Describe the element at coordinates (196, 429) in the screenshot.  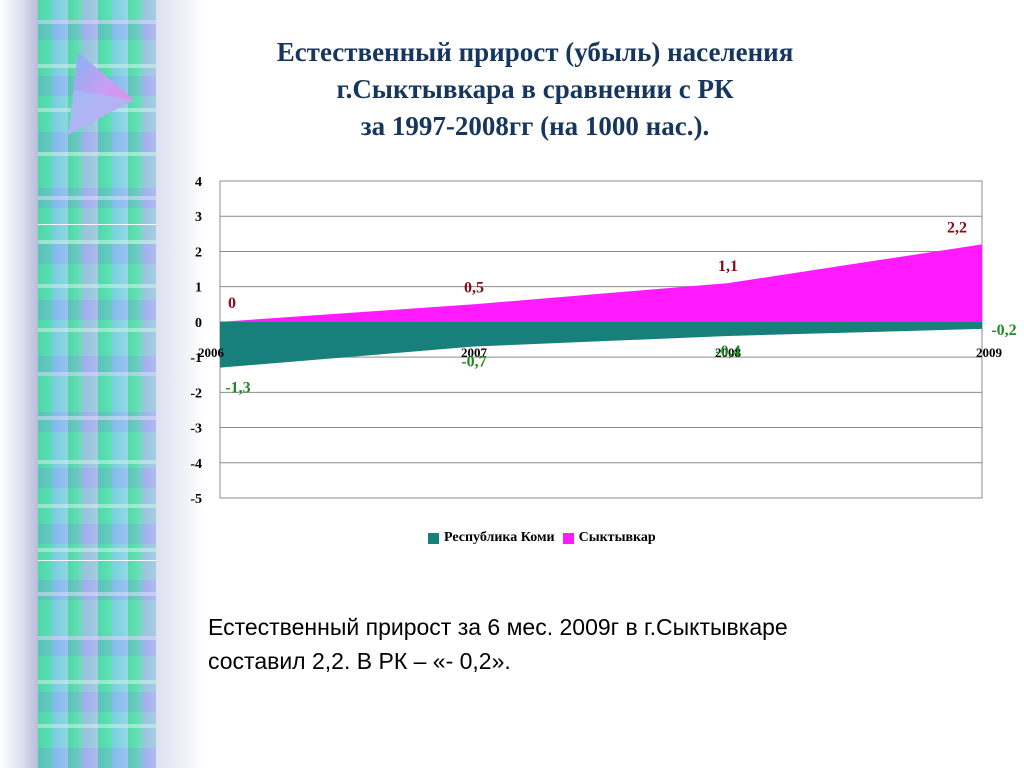
I see `y-tick-label: -3` at that location.